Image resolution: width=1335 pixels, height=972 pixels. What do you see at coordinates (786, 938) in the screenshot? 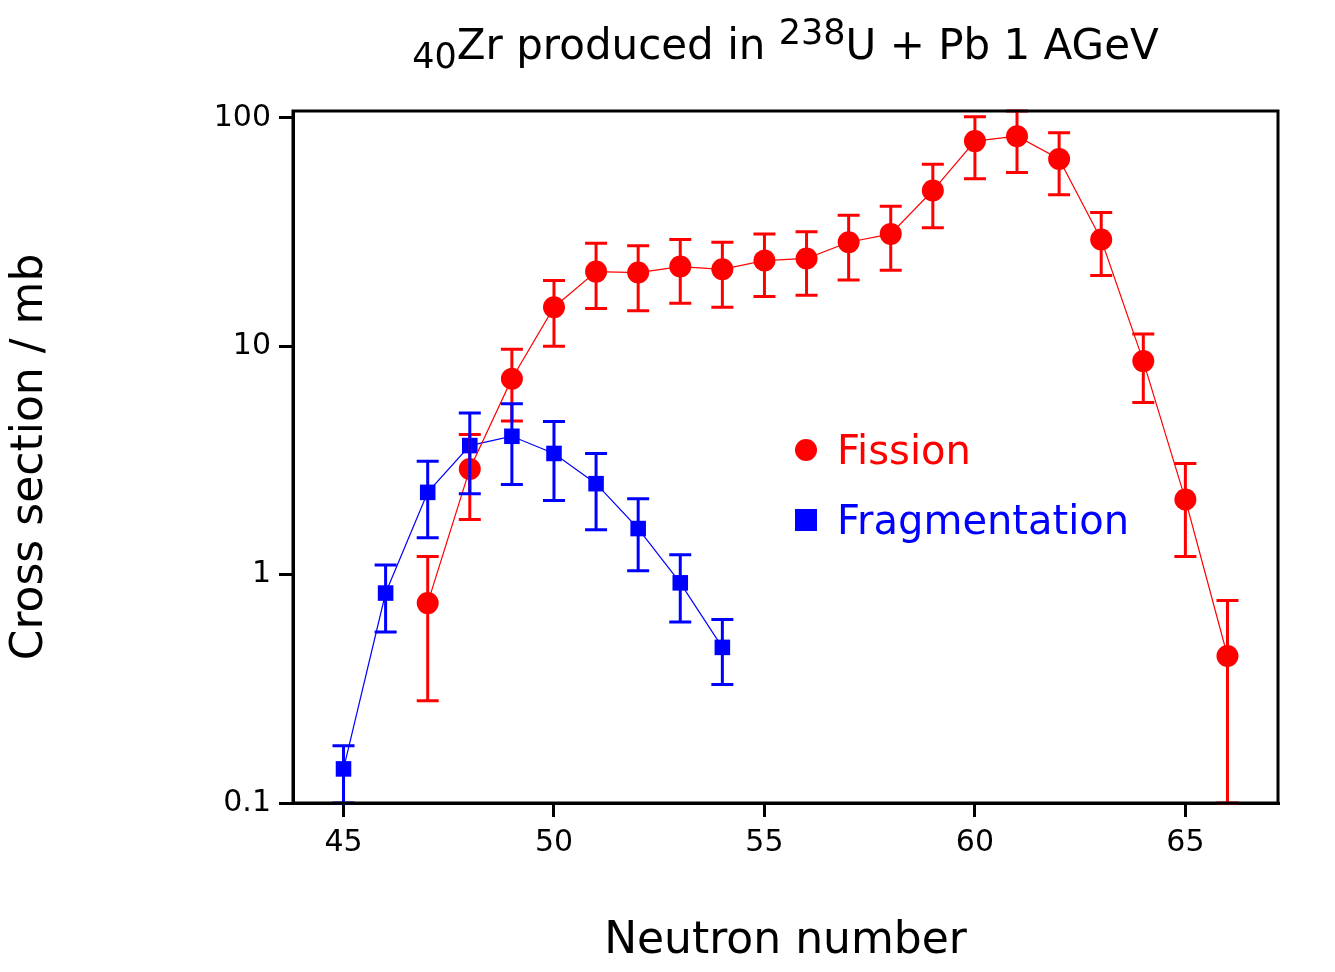
I see `x-axis-title: Neutron number` at bounding box center [786, 938].